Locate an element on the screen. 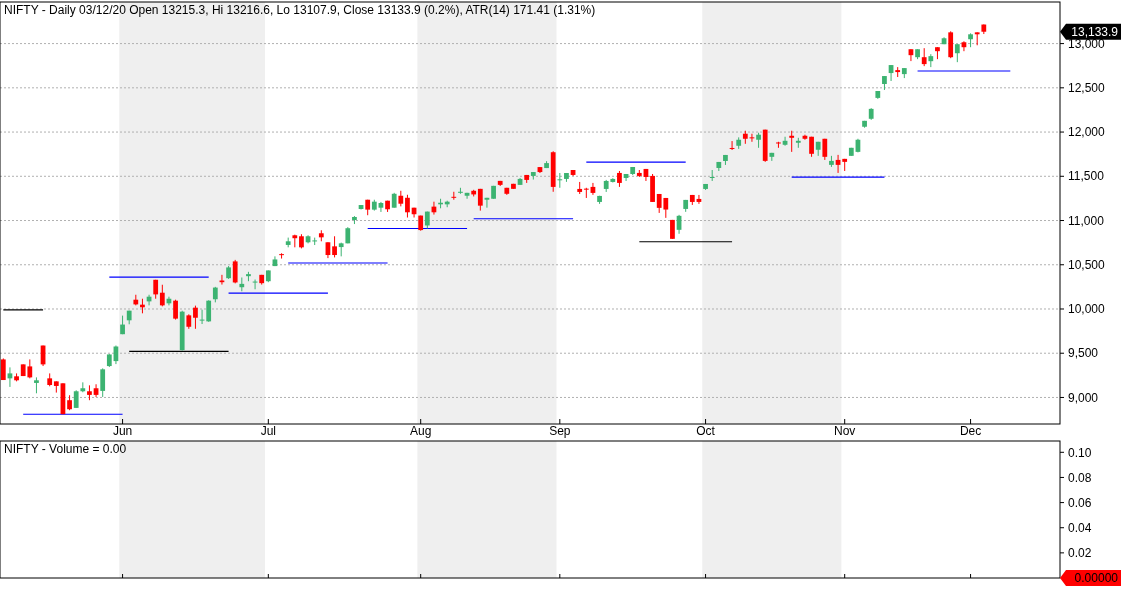 The height and width of the screenshot is (599, 1123). y-tick-label: 10,500 is located at coordinates (1087, 264).